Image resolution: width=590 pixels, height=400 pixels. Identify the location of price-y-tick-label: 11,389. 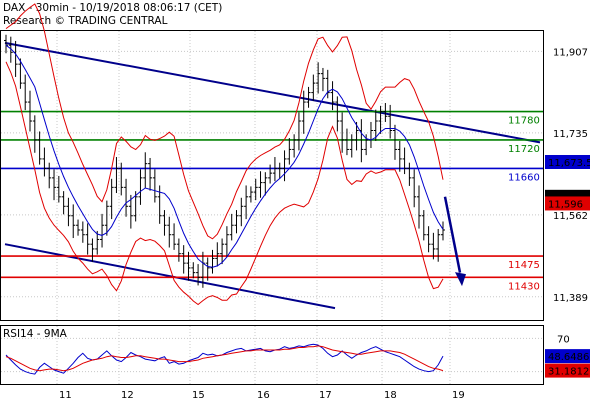
(570, 298).